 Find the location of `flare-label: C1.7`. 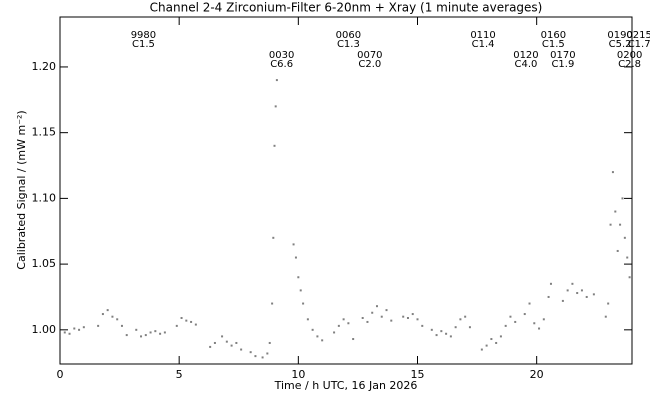

flare-label: C1.7 is located at coordinates (639, 44).